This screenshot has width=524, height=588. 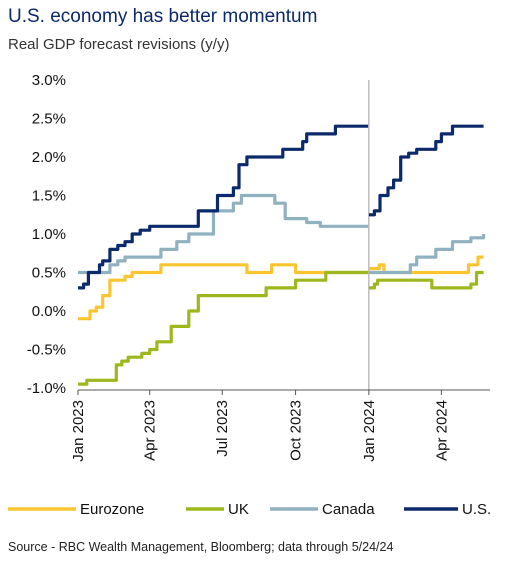 What do you see at coordinates (426, 170) in the screenshot?
I see `series-line-us` at bounding box center [426, 170].